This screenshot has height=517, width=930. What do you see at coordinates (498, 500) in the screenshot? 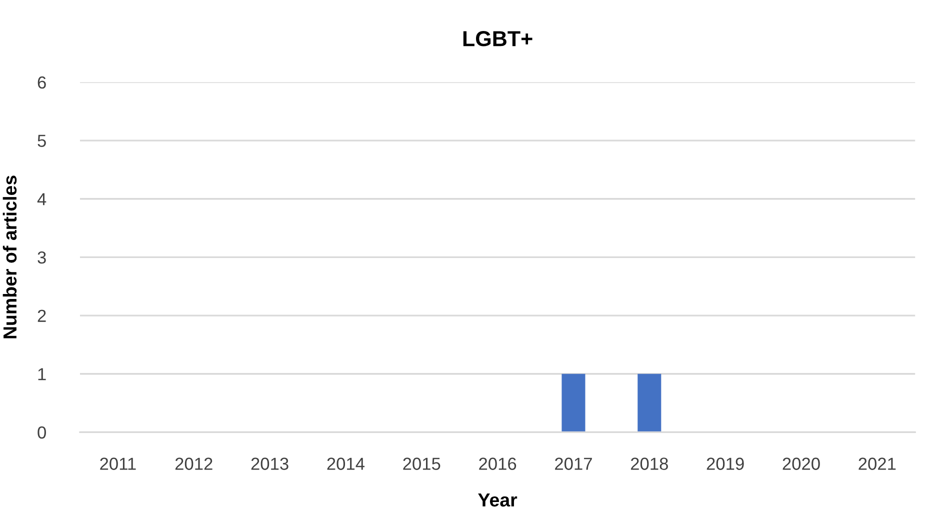
I see `x-axis-title: Year` at bounding box center [498, 500].